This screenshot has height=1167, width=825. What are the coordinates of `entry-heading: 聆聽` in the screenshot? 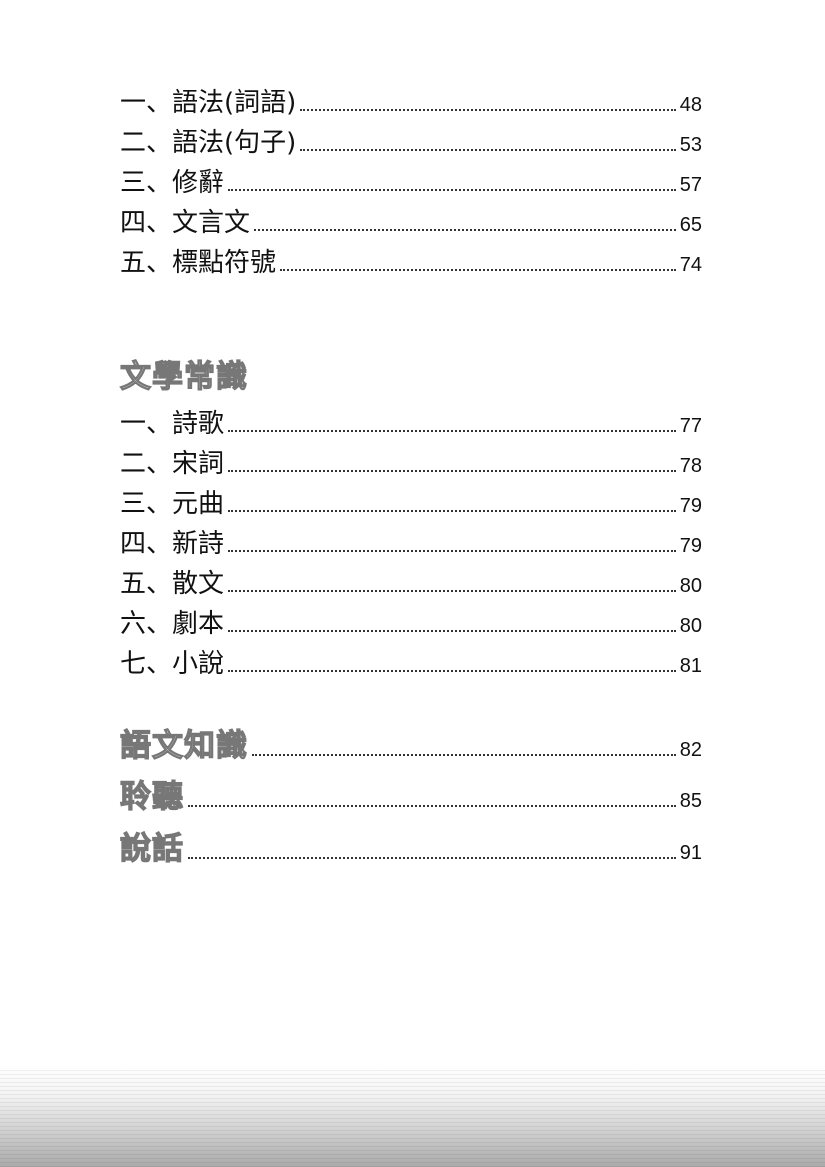 It's located at (151, 797).